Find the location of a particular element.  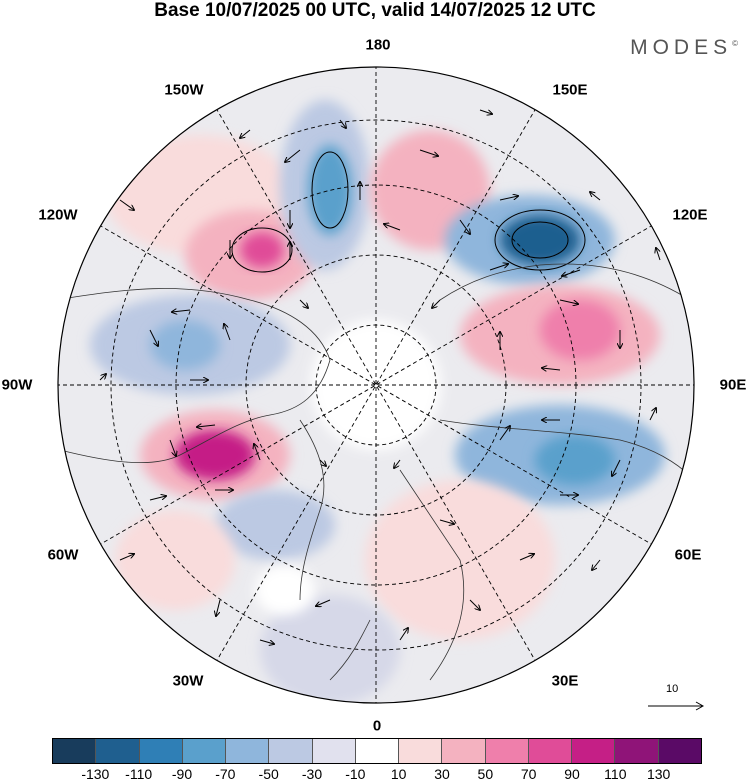

contour-lines is located at coordinates (408, 212).